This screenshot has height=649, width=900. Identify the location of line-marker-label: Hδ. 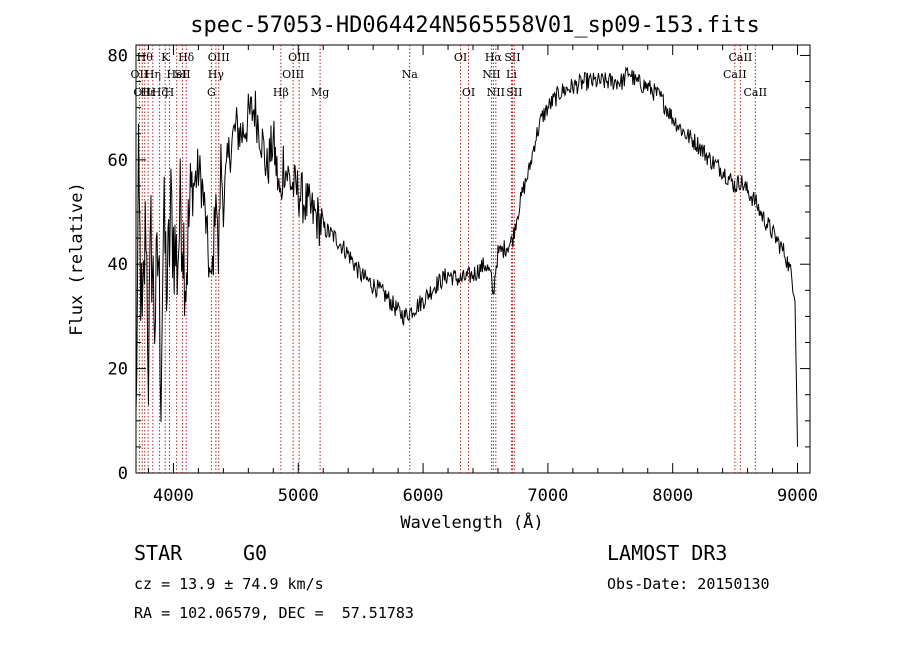
(186, 57).